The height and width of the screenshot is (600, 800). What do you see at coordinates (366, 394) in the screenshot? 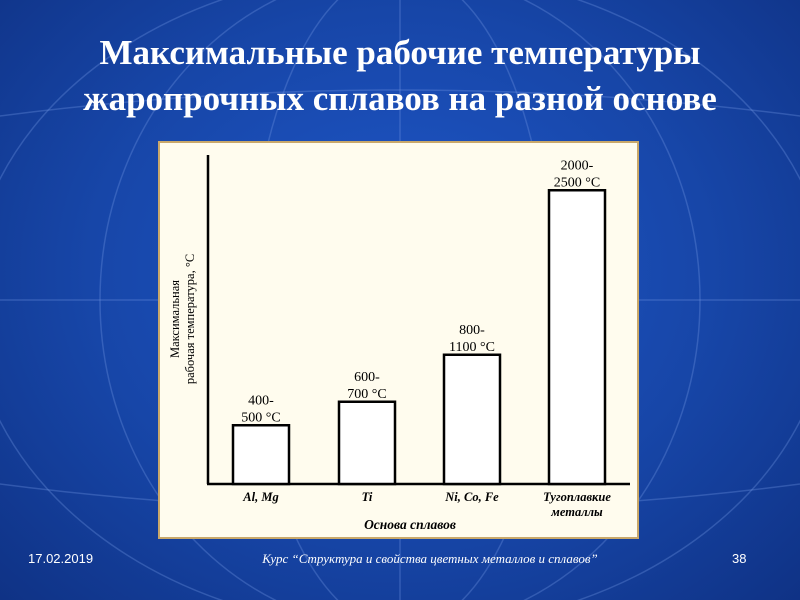
I see `bar-label-bottom-2: 700 °С` at bounding box center [366, 394].